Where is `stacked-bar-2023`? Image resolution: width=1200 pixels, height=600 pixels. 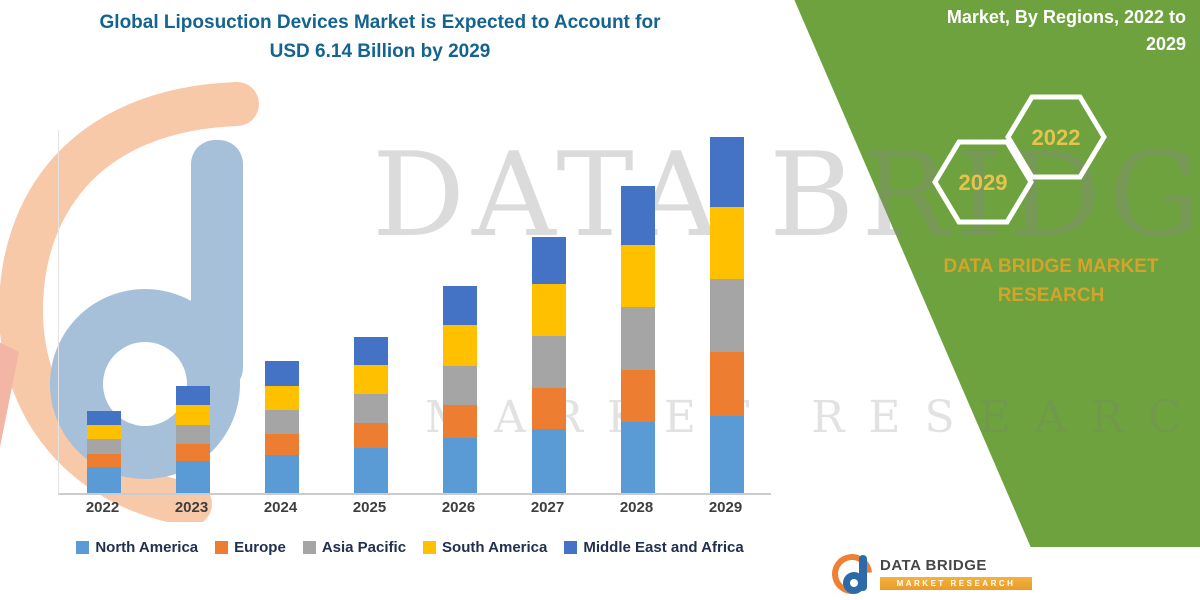 stacked-bar-2023 is located at coordinates (192, 439).